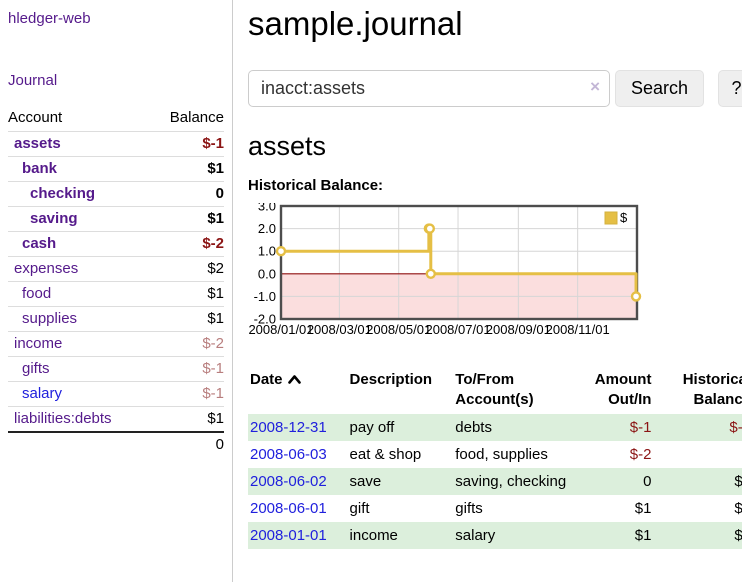 Image resolution: width=742 pixels, height=582 pixels. What do you see at coordinates (116, 343) in the screenshot?
I see `account-row: income $-2` at bounding box center [116, 343].